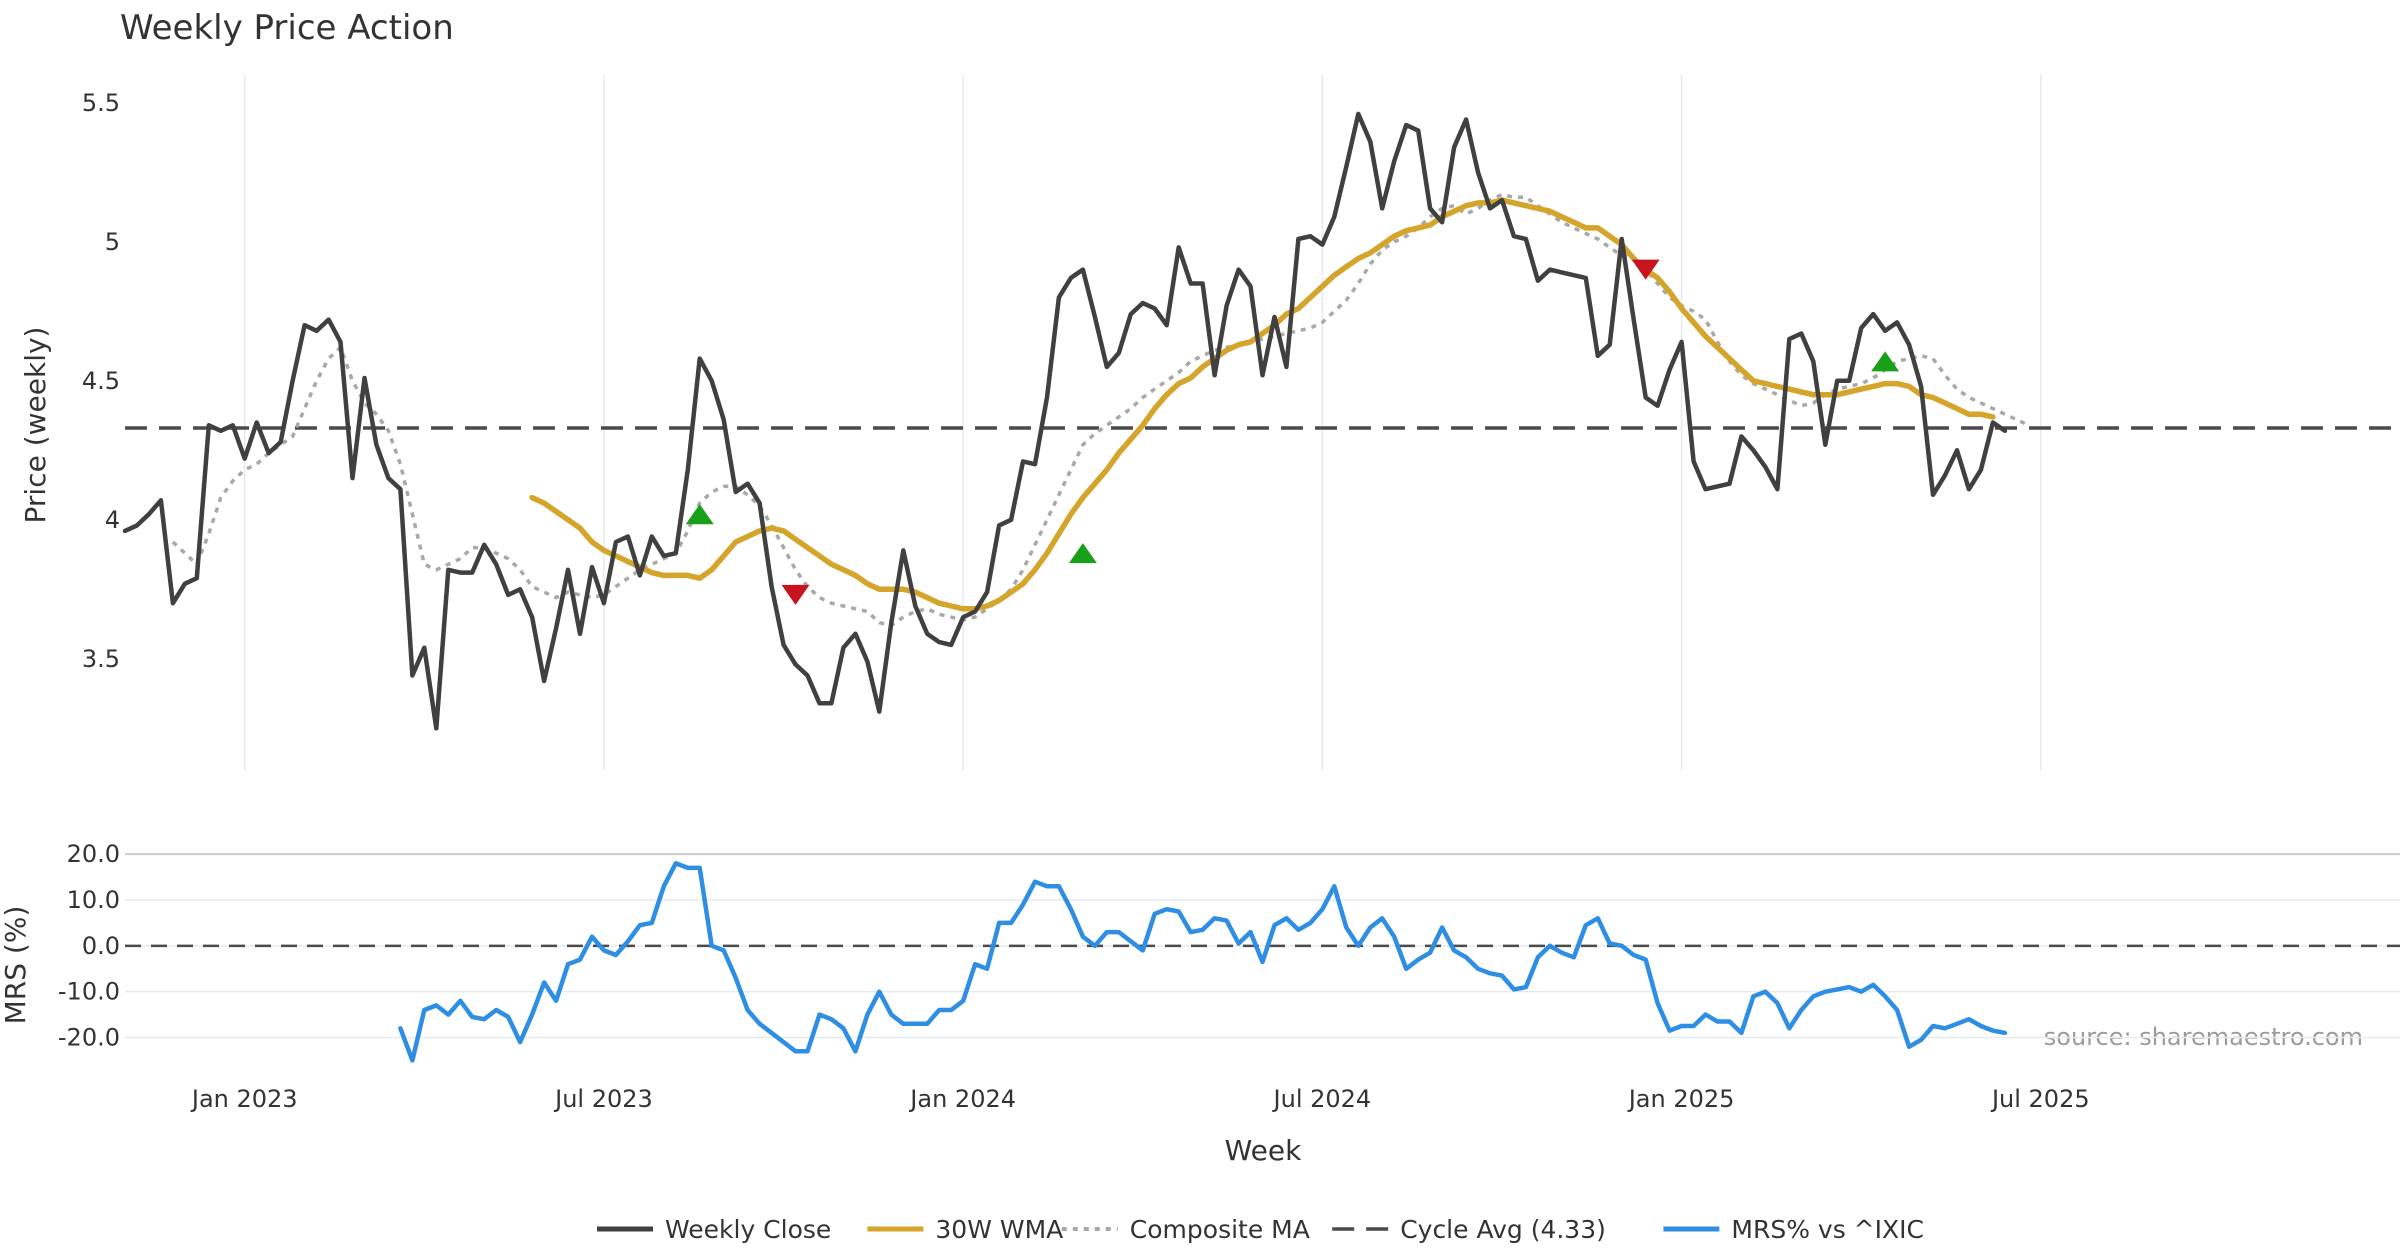 This screenshot has height=1260, width=2400. I want to click on price-ytick-label: 5.5, so click(101, 103).